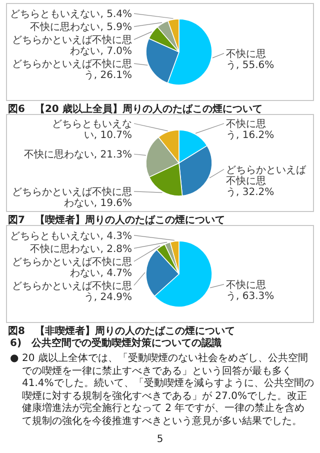 The height and width of the screenshot is (453, 320). I want to click on text: 20 歳以上全体では、「受動喫煙のない社会をめざし、公共空間での喫煙を一律に禁止すべきである」という回答が最も多く 41.4%でした。続いて、「受動喫煙を減らすように、公共空間の喫煙に対する規制を強化すべきである」が 27.0%でした。改正健康増進法が完全施行となって 2 年ですが、一律の禁止を含めて規制の強化を今後推進すべきという意見が多い結果でした。, so click(168, 389).